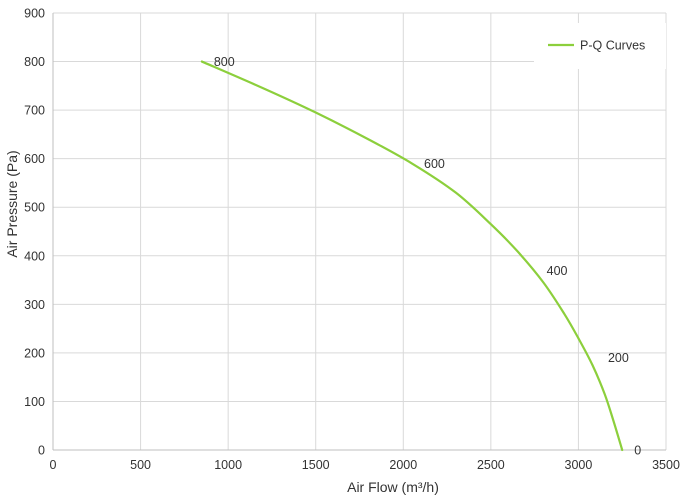 This screenshot has height=498, width=694. I want to click on y-tick-label: 100, so click(34, 402).